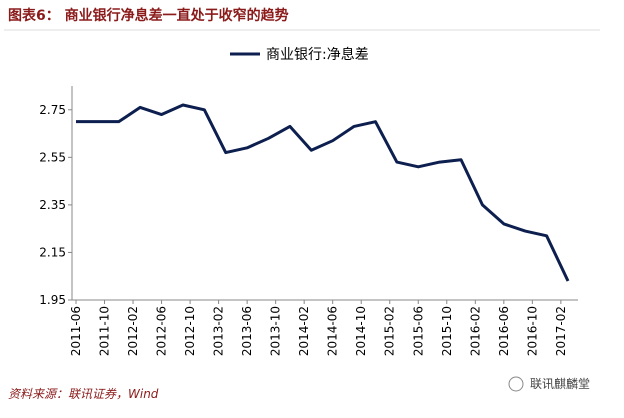 The height and width of the screenshot is (418, 624). What do you see at coordinates (83, 394) in the screenshot?
I see `source-note: 资料来源：联讯证券，Wind` at bounding box center [83, 394].